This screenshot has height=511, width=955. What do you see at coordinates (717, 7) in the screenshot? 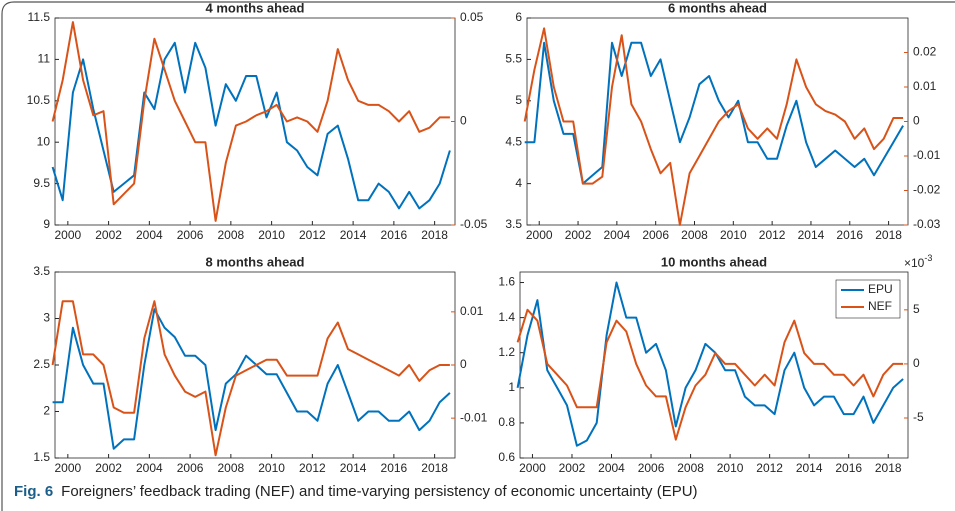
I see `chart-title: 6 months ahead` at bounding box center [717, 7].